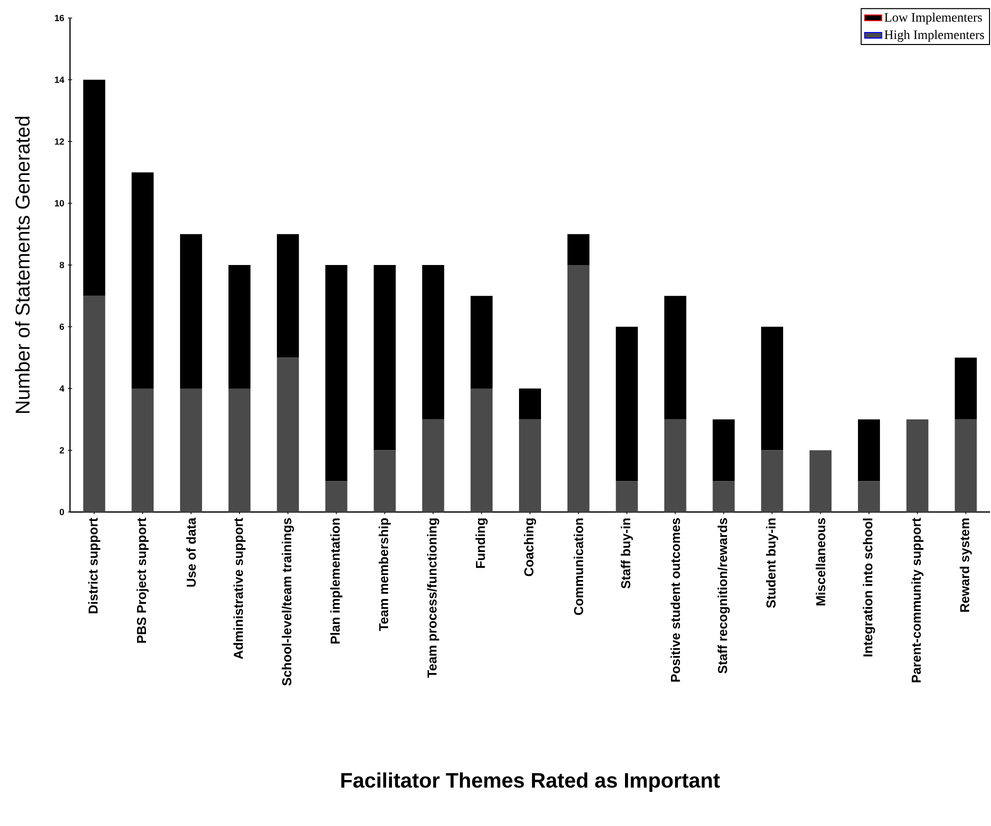 Image resolution: width=991 pixels, height=826 pixels. What do you see at coordinates (62, 450) in the screenshot?
I see `y-tick-label: 2` at bounding box center [62, 450].